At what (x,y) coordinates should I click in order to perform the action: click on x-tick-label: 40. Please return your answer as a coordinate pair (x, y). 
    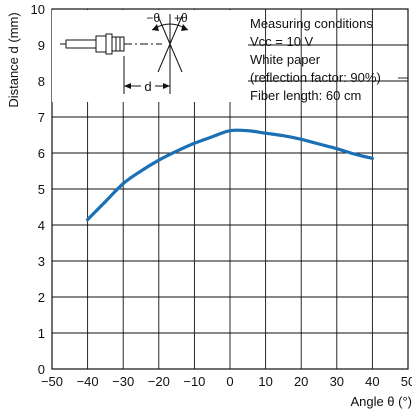
    Looking at the image, I should click on (372, 381).